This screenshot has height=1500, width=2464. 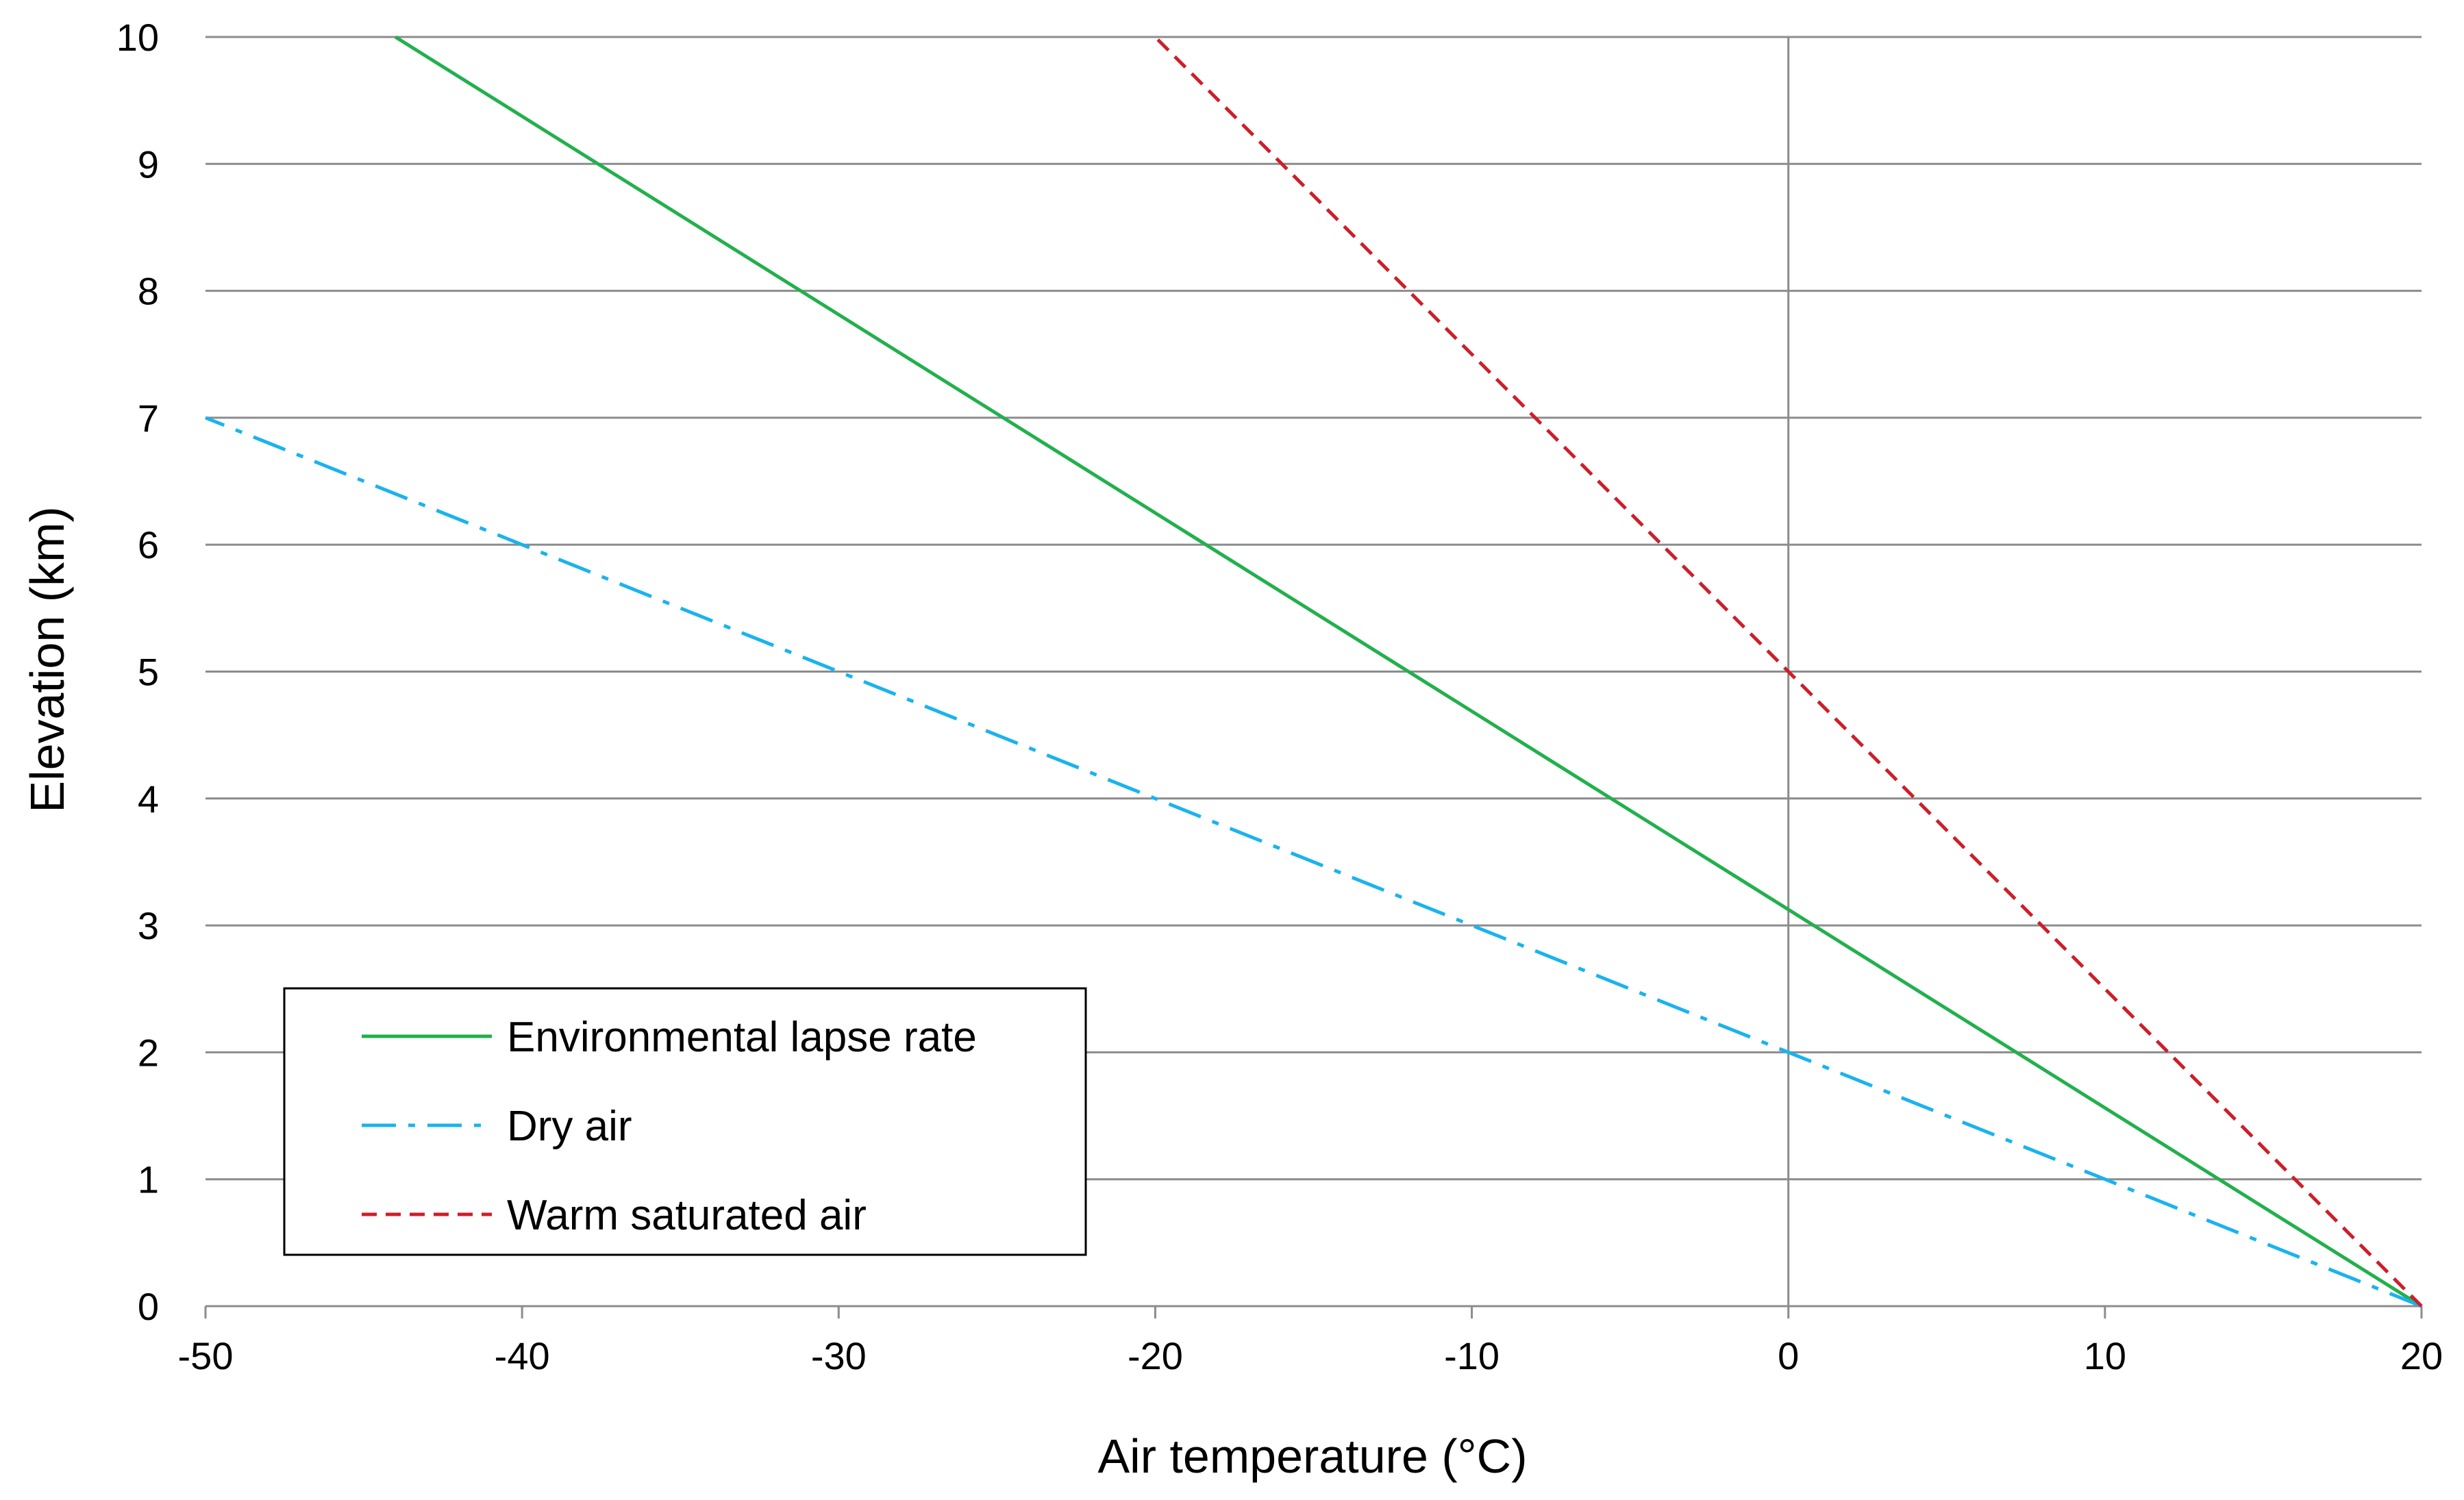 What do you see at coordinates (148, 799) in the screenshot?
I see `y-tick-label-4: 4` at bounding box center [148, 799].